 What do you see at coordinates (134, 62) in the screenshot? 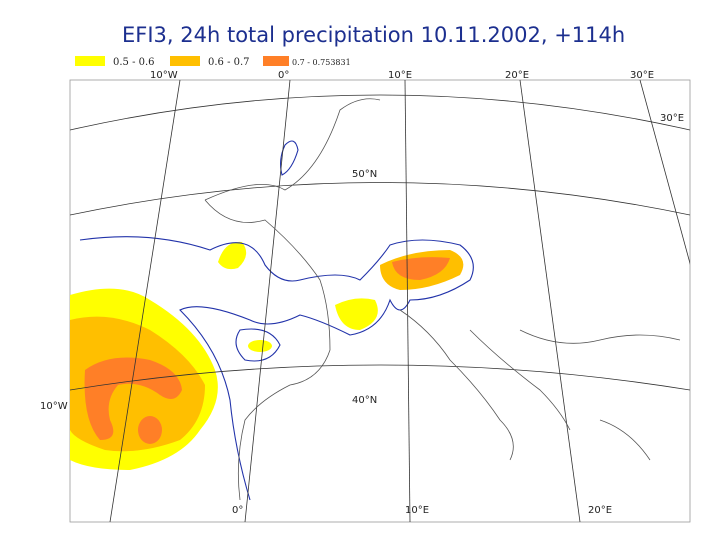
I see `legend-label: 0.5 - 0.6` at bounding box center [134, 62].